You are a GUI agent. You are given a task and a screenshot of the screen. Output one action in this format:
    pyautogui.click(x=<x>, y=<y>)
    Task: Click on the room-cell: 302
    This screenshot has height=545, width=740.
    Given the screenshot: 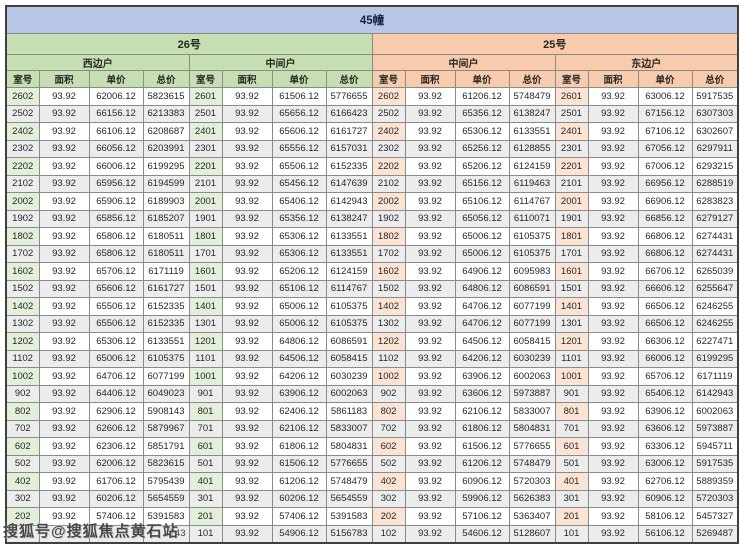 What is the action you would take?
    pyautogui.click(x=388, y=498)
    